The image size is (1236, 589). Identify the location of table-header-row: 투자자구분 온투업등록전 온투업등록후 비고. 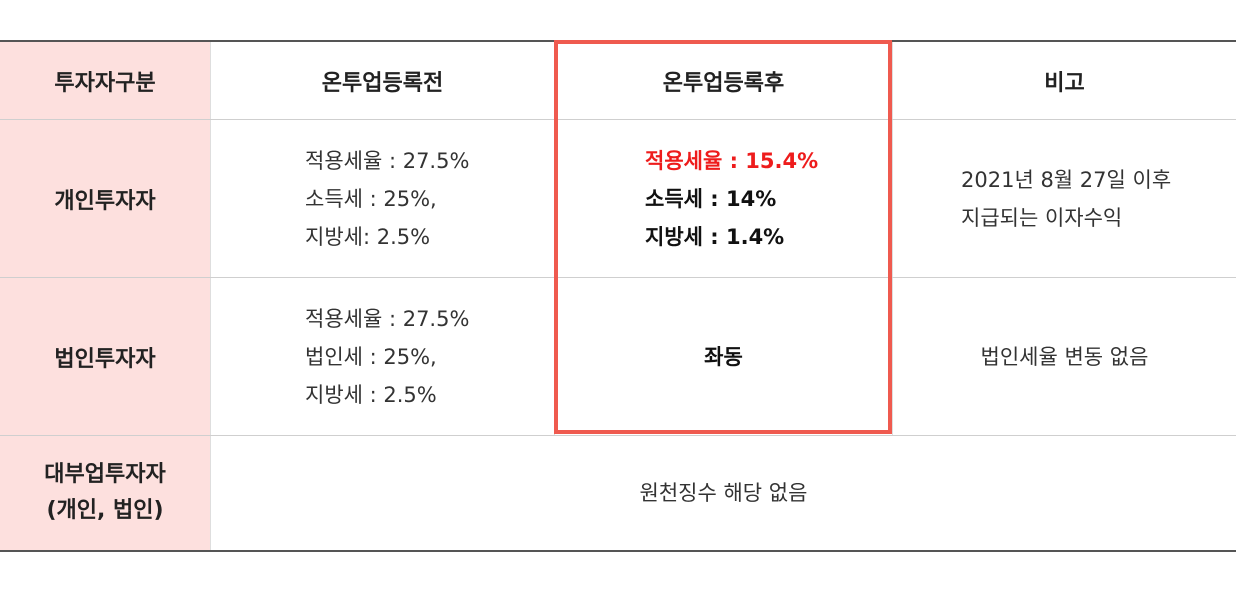
(618, 81).